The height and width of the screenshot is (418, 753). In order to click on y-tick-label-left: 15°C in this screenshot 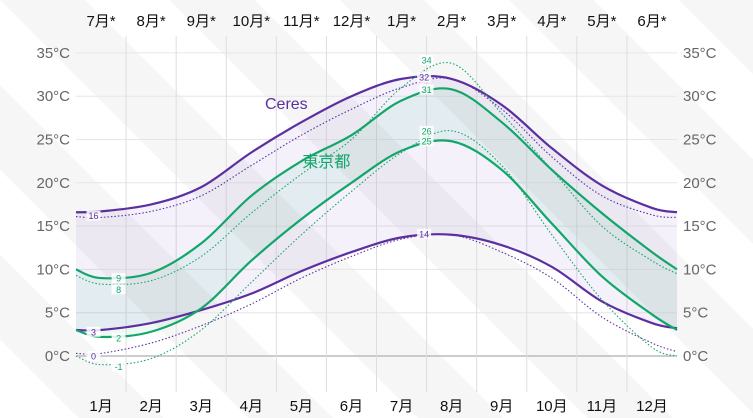, I will do `click(53, 226)`.